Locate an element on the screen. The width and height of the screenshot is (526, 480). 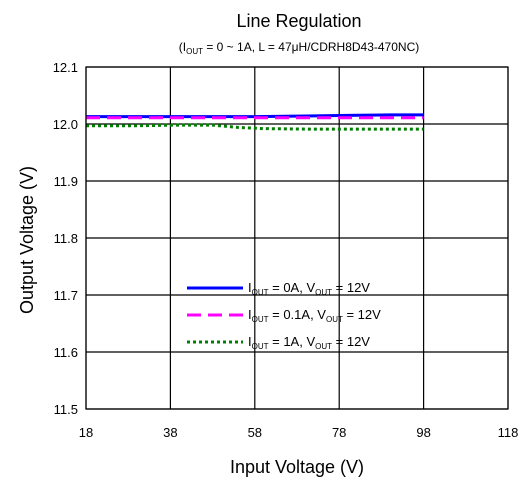
y-tick-label: 12.1 is located at coordinates (65, 67).